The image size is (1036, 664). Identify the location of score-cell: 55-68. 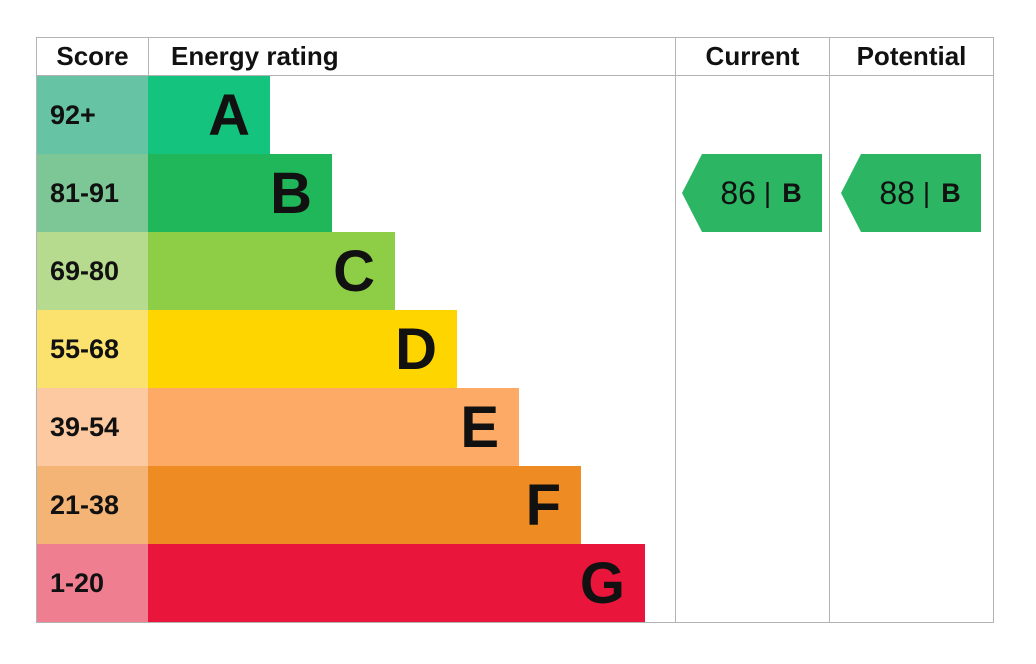
(92, 349).